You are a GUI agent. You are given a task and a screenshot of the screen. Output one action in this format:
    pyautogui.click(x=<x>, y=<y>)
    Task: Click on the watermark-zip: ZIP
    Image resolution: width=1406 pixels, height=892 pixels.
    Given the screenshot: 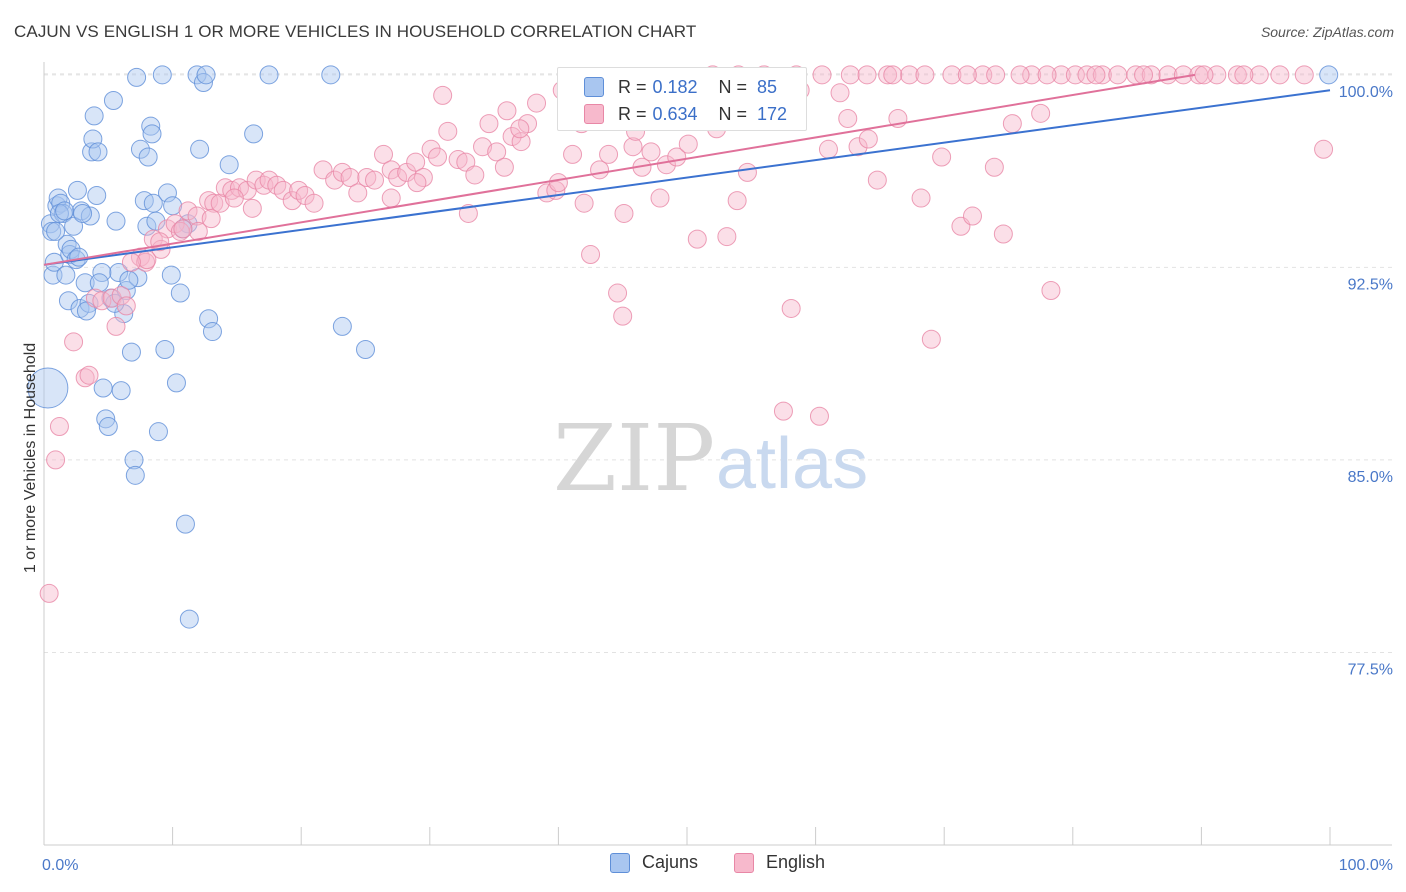 What is the action you would take?
    pyautogui.click(x=634, y=458)
    